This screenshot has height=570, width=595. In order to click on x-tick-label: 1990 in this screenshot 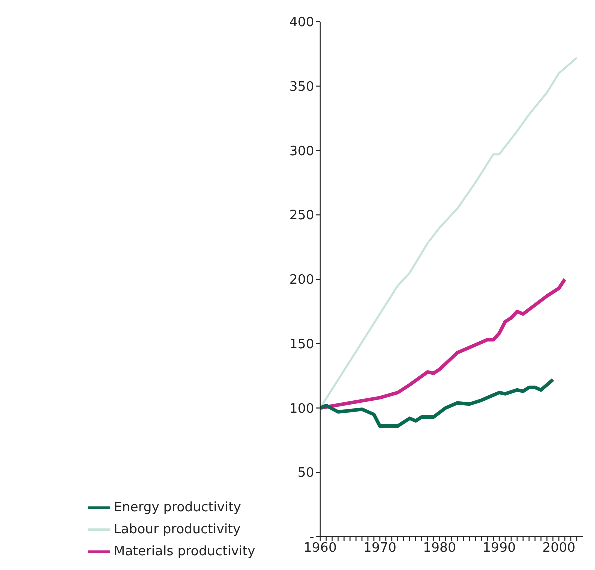, I will do `click(499, 548)`.